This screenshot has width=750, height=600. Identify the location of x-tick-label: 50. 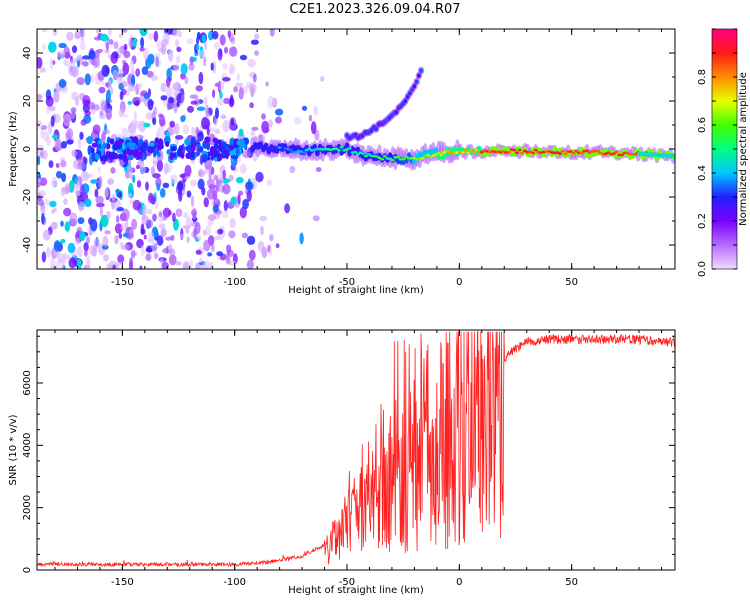
(571, 282).